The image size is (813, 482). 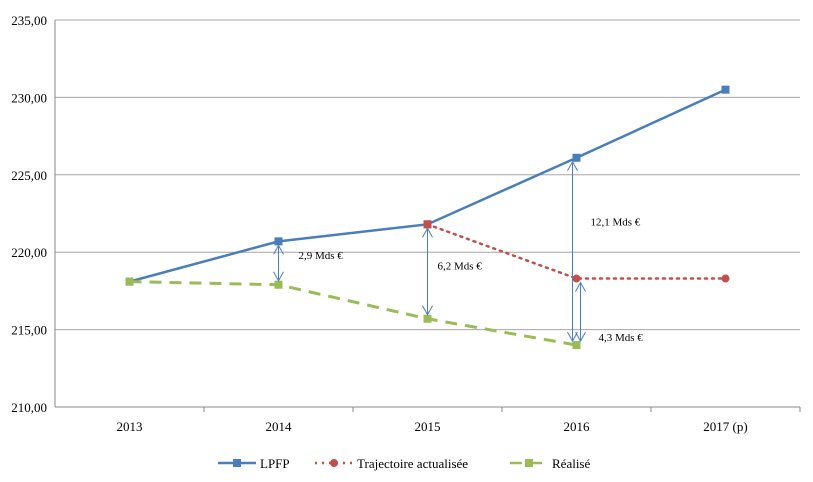 I want to click on x-tick-label: 2013, so click(x=130, y=426).